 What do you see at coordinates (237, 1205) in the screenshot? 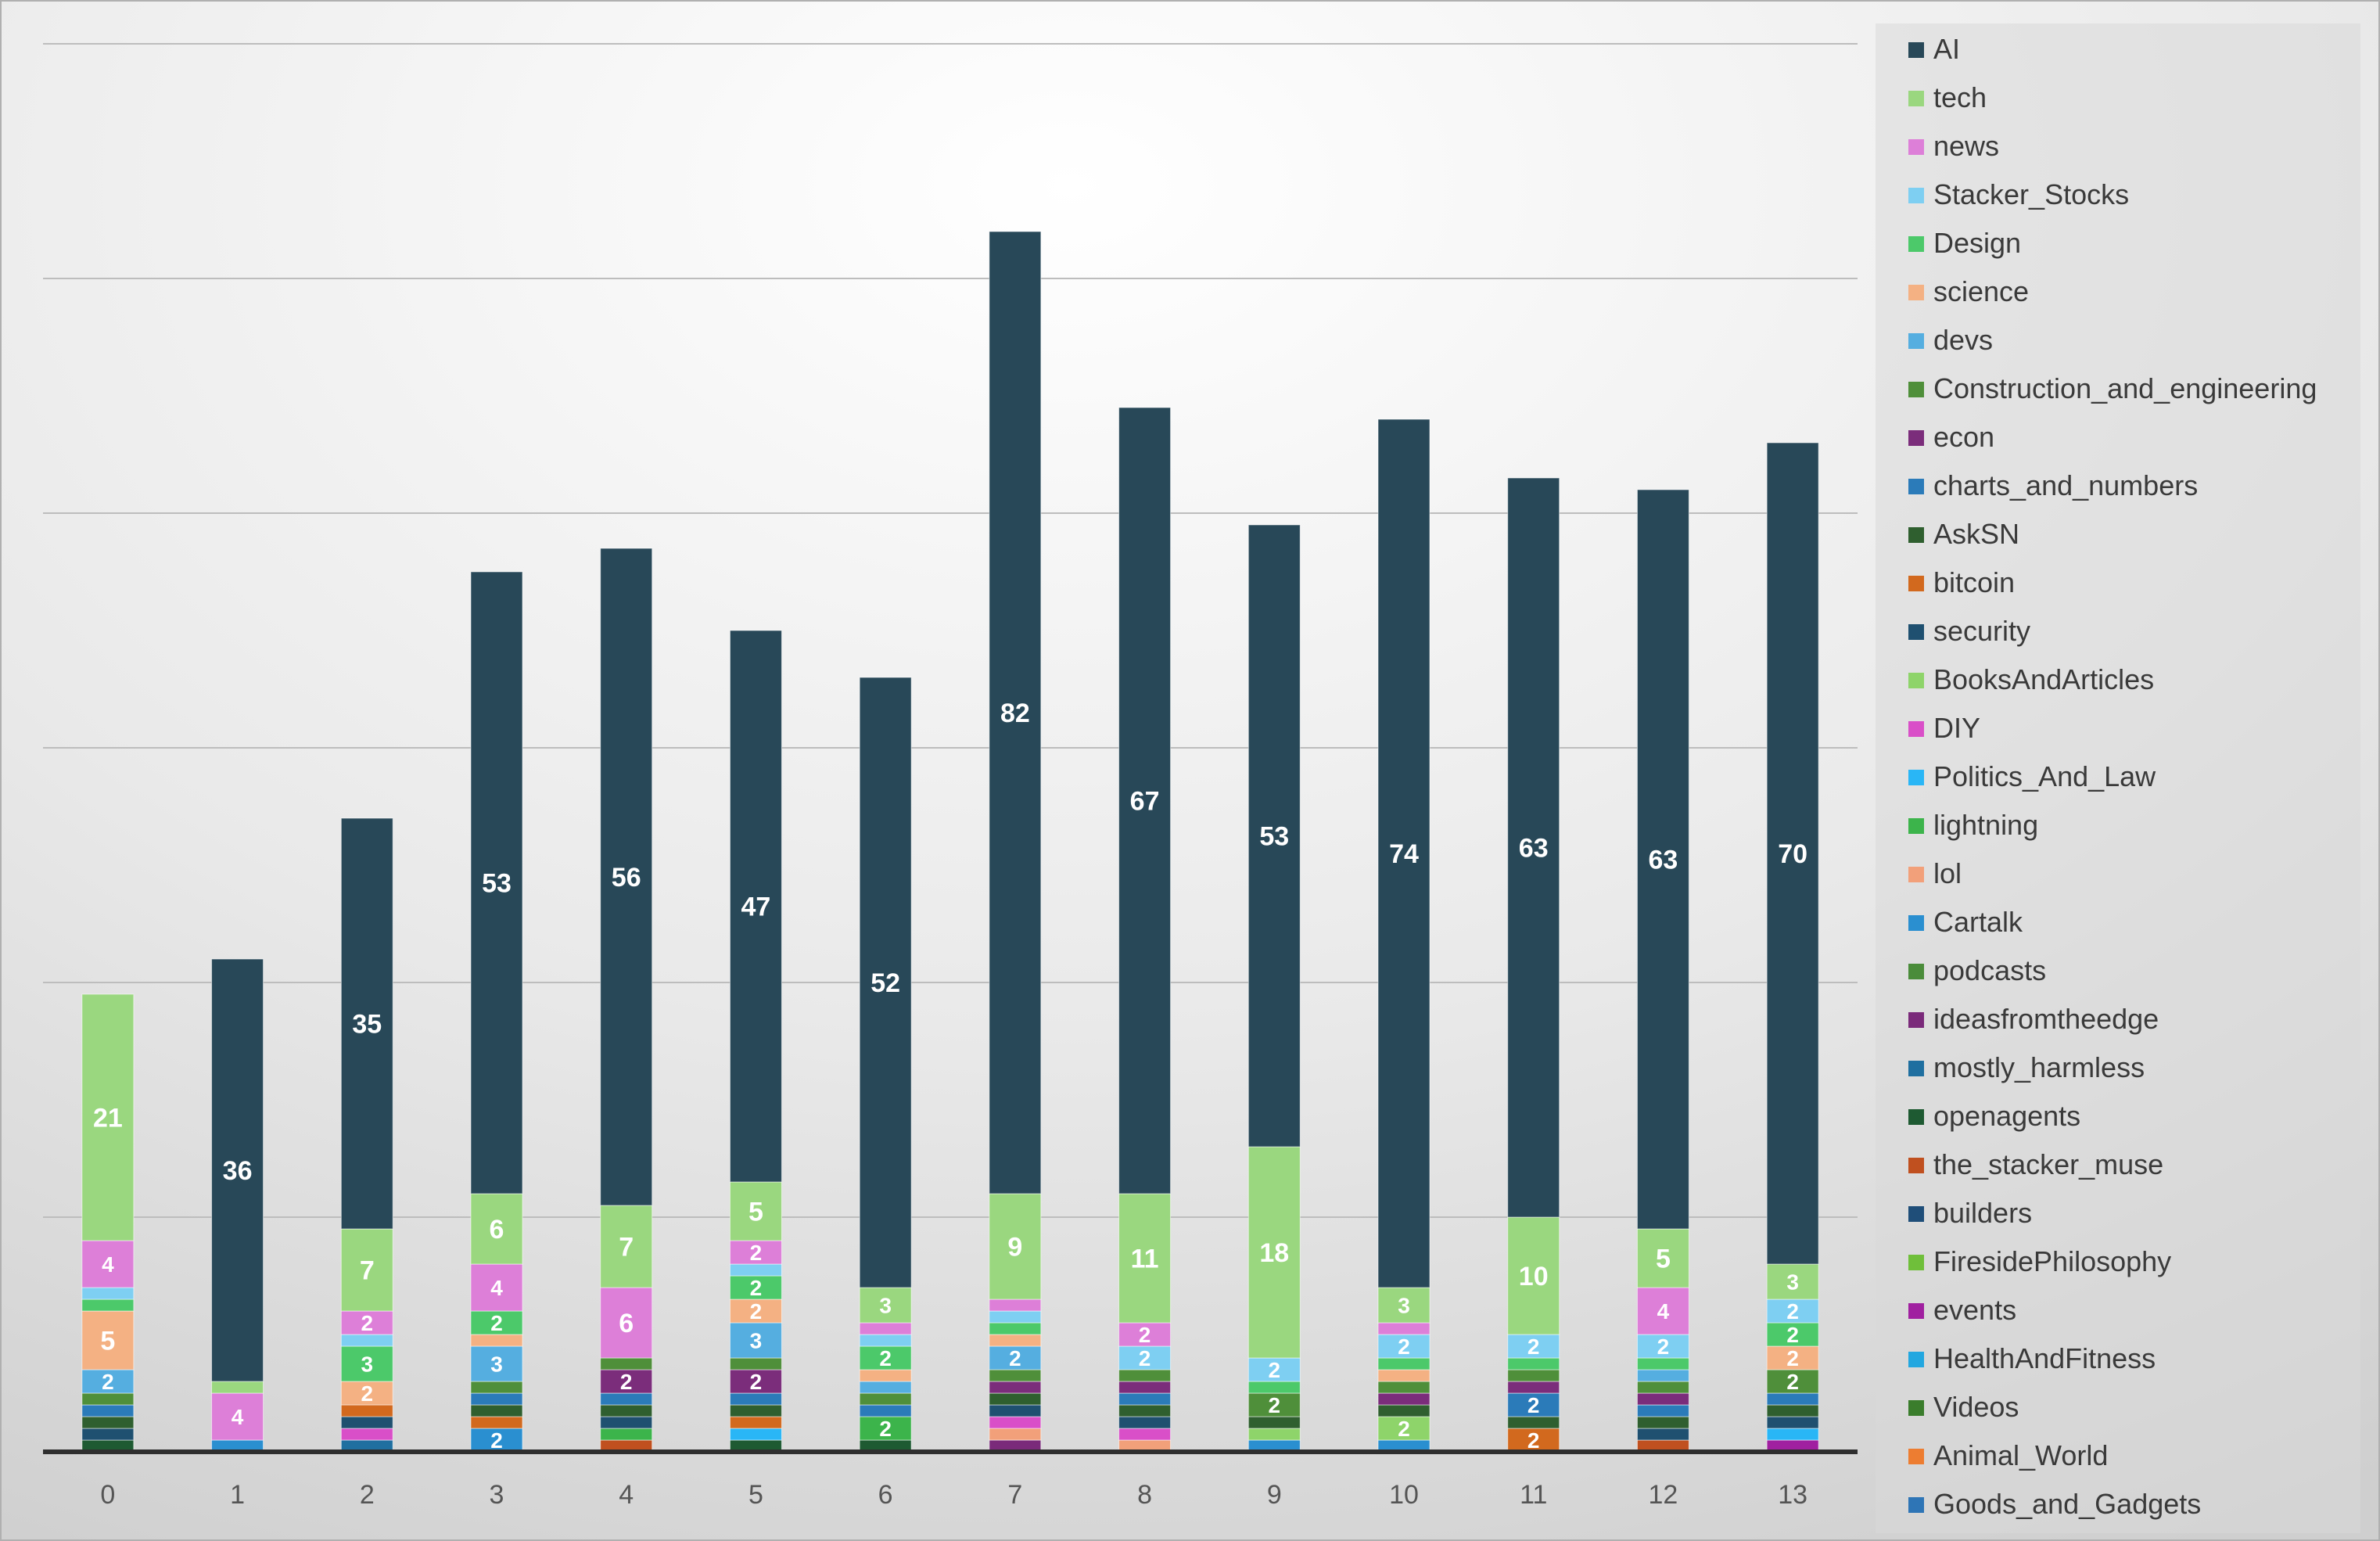
I see `bar-group-1: 4 36` at bounding box center [237, 1205].